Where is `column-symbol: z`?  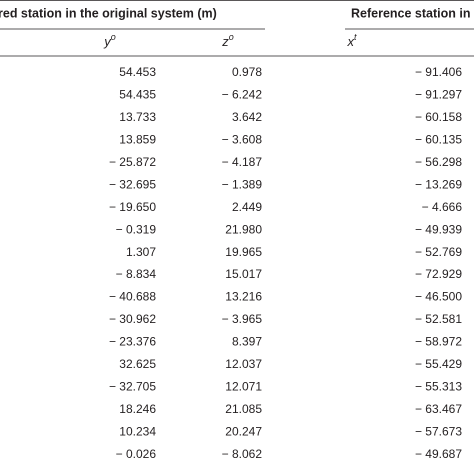
column-symbol: z is located at coordinates (225, 41).